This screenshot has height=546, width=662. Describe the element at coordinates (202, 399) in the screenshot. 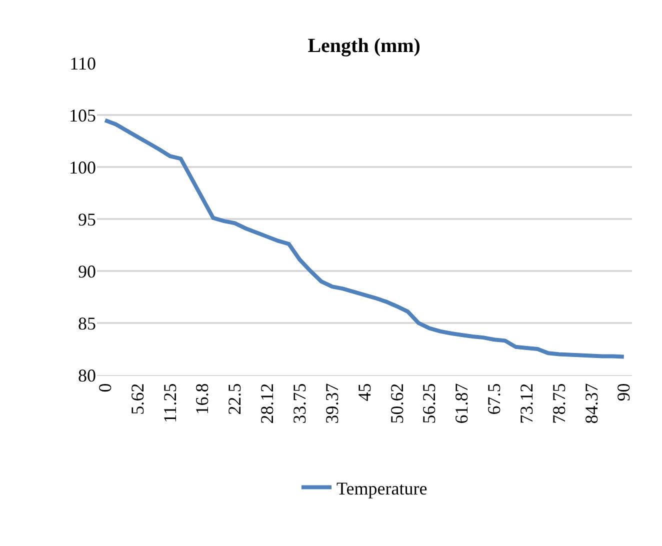

I see `x-tick-label: 16.8` at that location.